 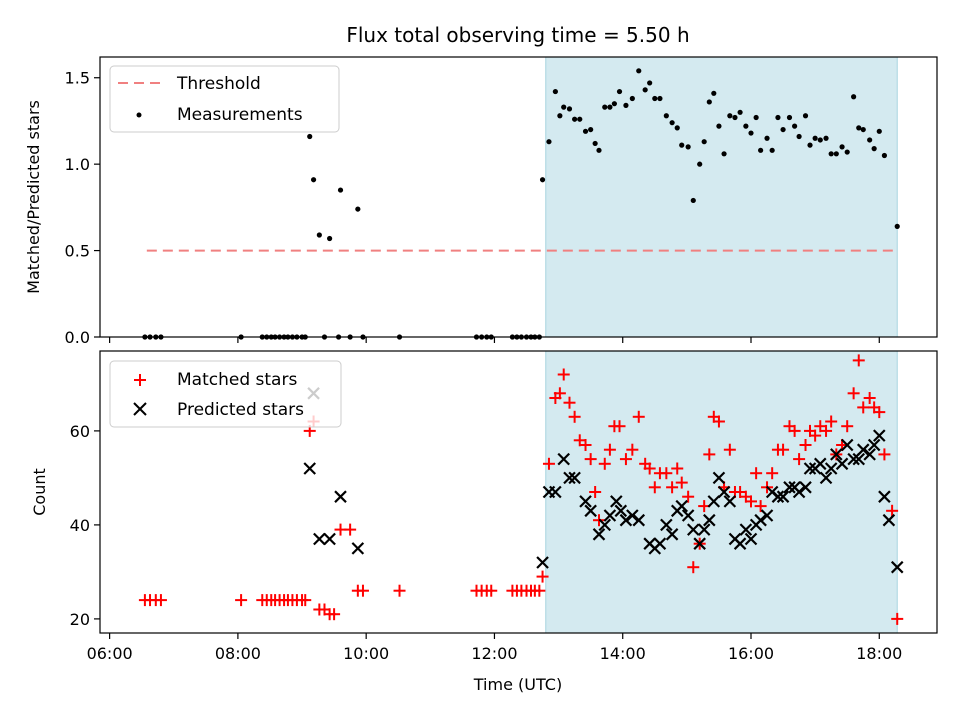 I want to click on y-tick-label: 60, so click(x=80, y=431).